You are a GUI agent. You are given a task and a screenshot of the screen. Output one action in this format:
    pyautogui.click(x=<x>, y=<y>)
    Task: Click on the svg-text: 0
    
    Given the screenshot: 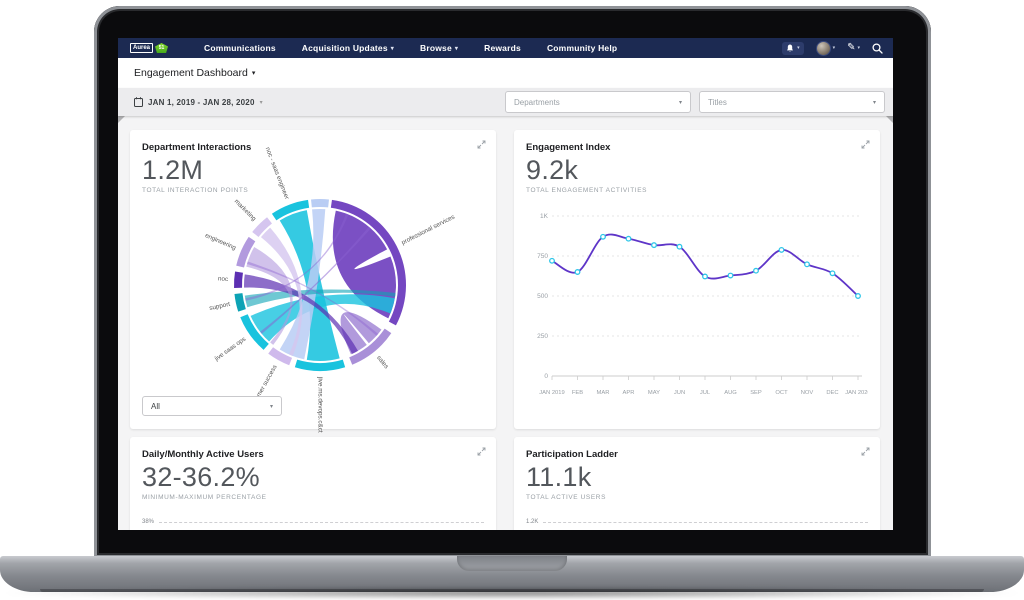 What is the action you would take?
    pyautogui.click(x=546, y=376)
    